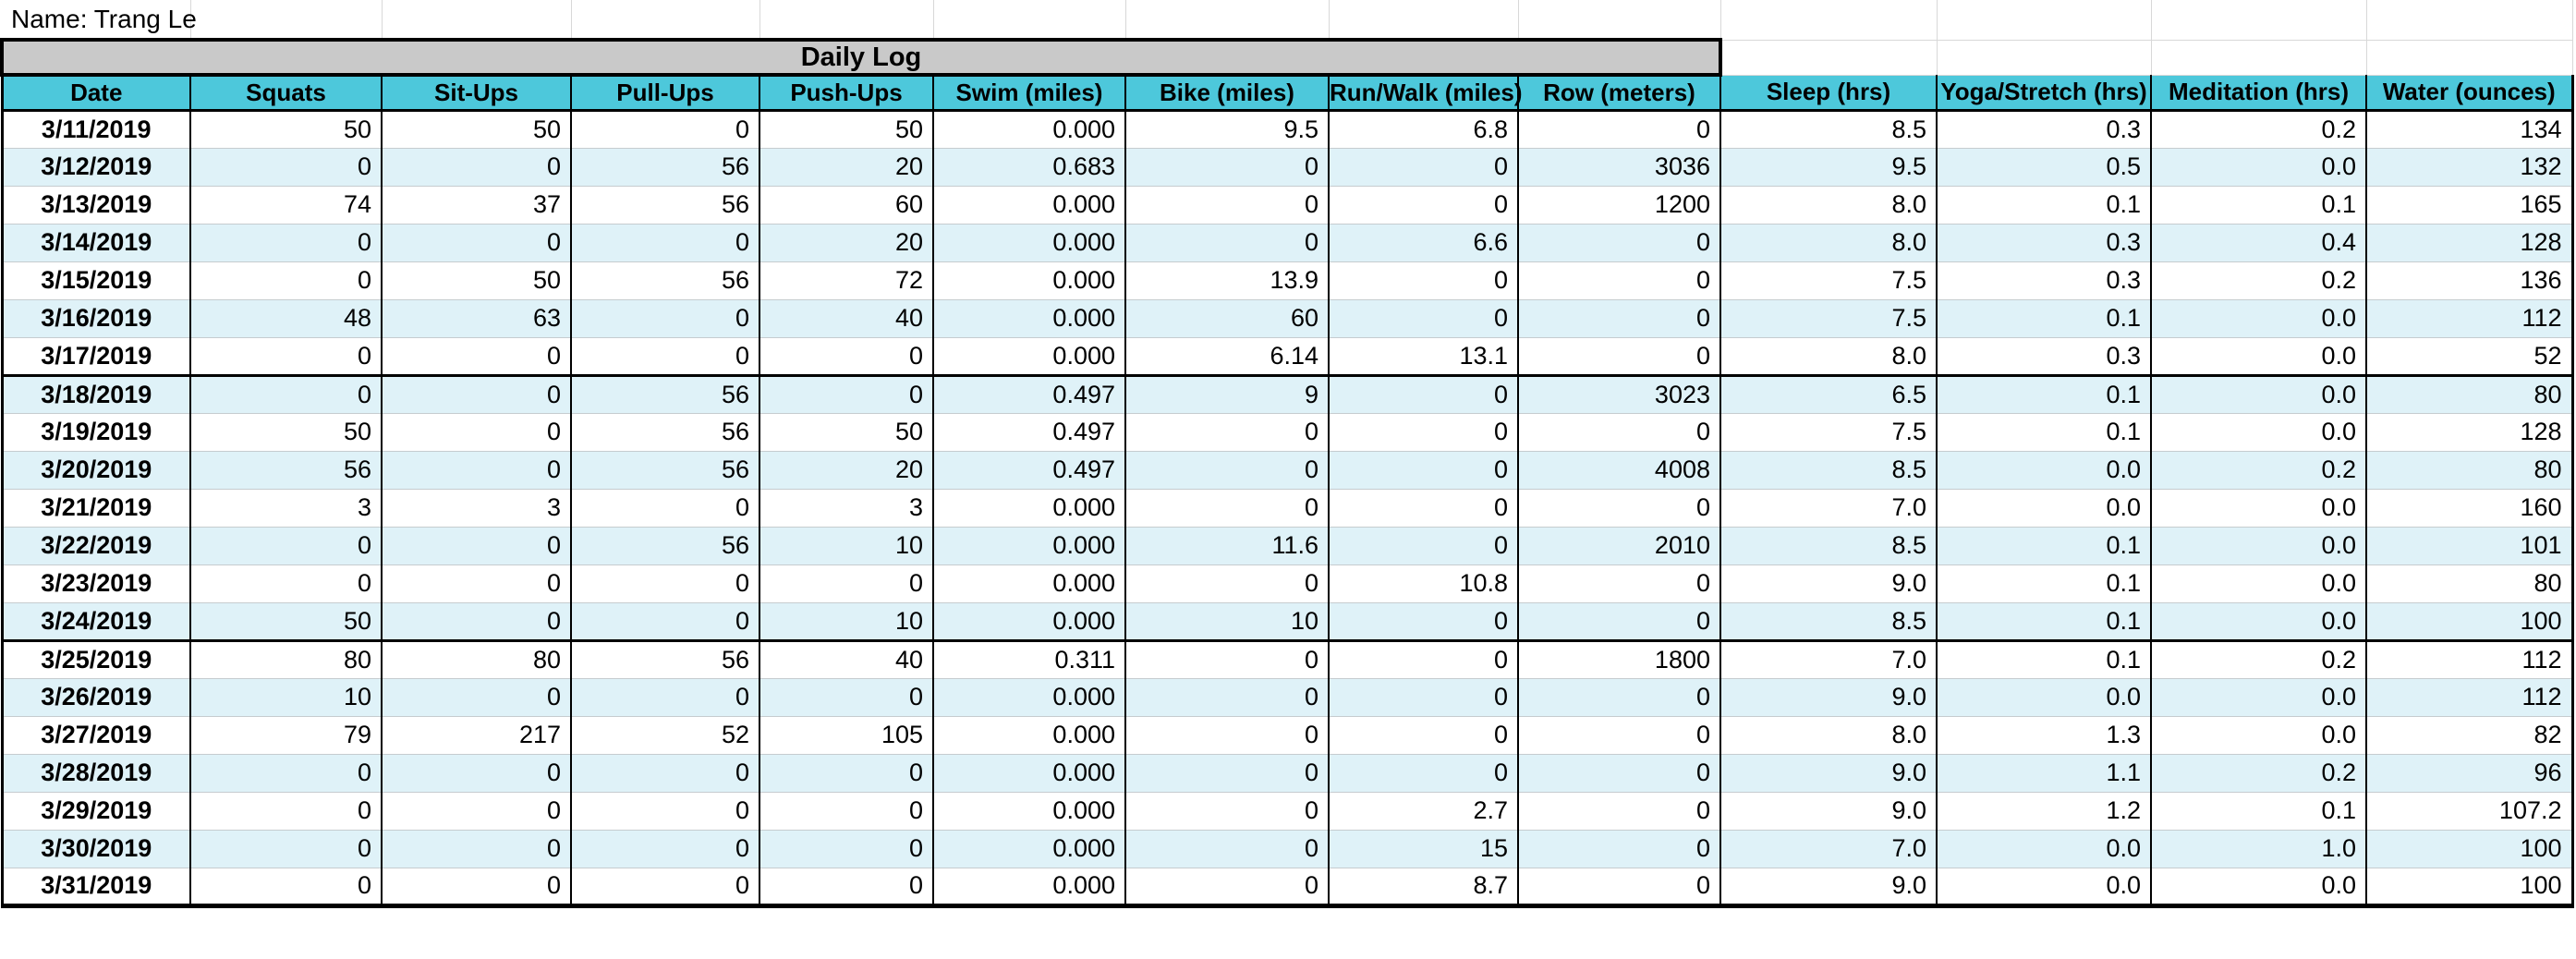 This screenshot has height=959, width=2576. Describe the element at coordinates (286, 318) in the screenshot. I see `value-cell: 48` at that location.